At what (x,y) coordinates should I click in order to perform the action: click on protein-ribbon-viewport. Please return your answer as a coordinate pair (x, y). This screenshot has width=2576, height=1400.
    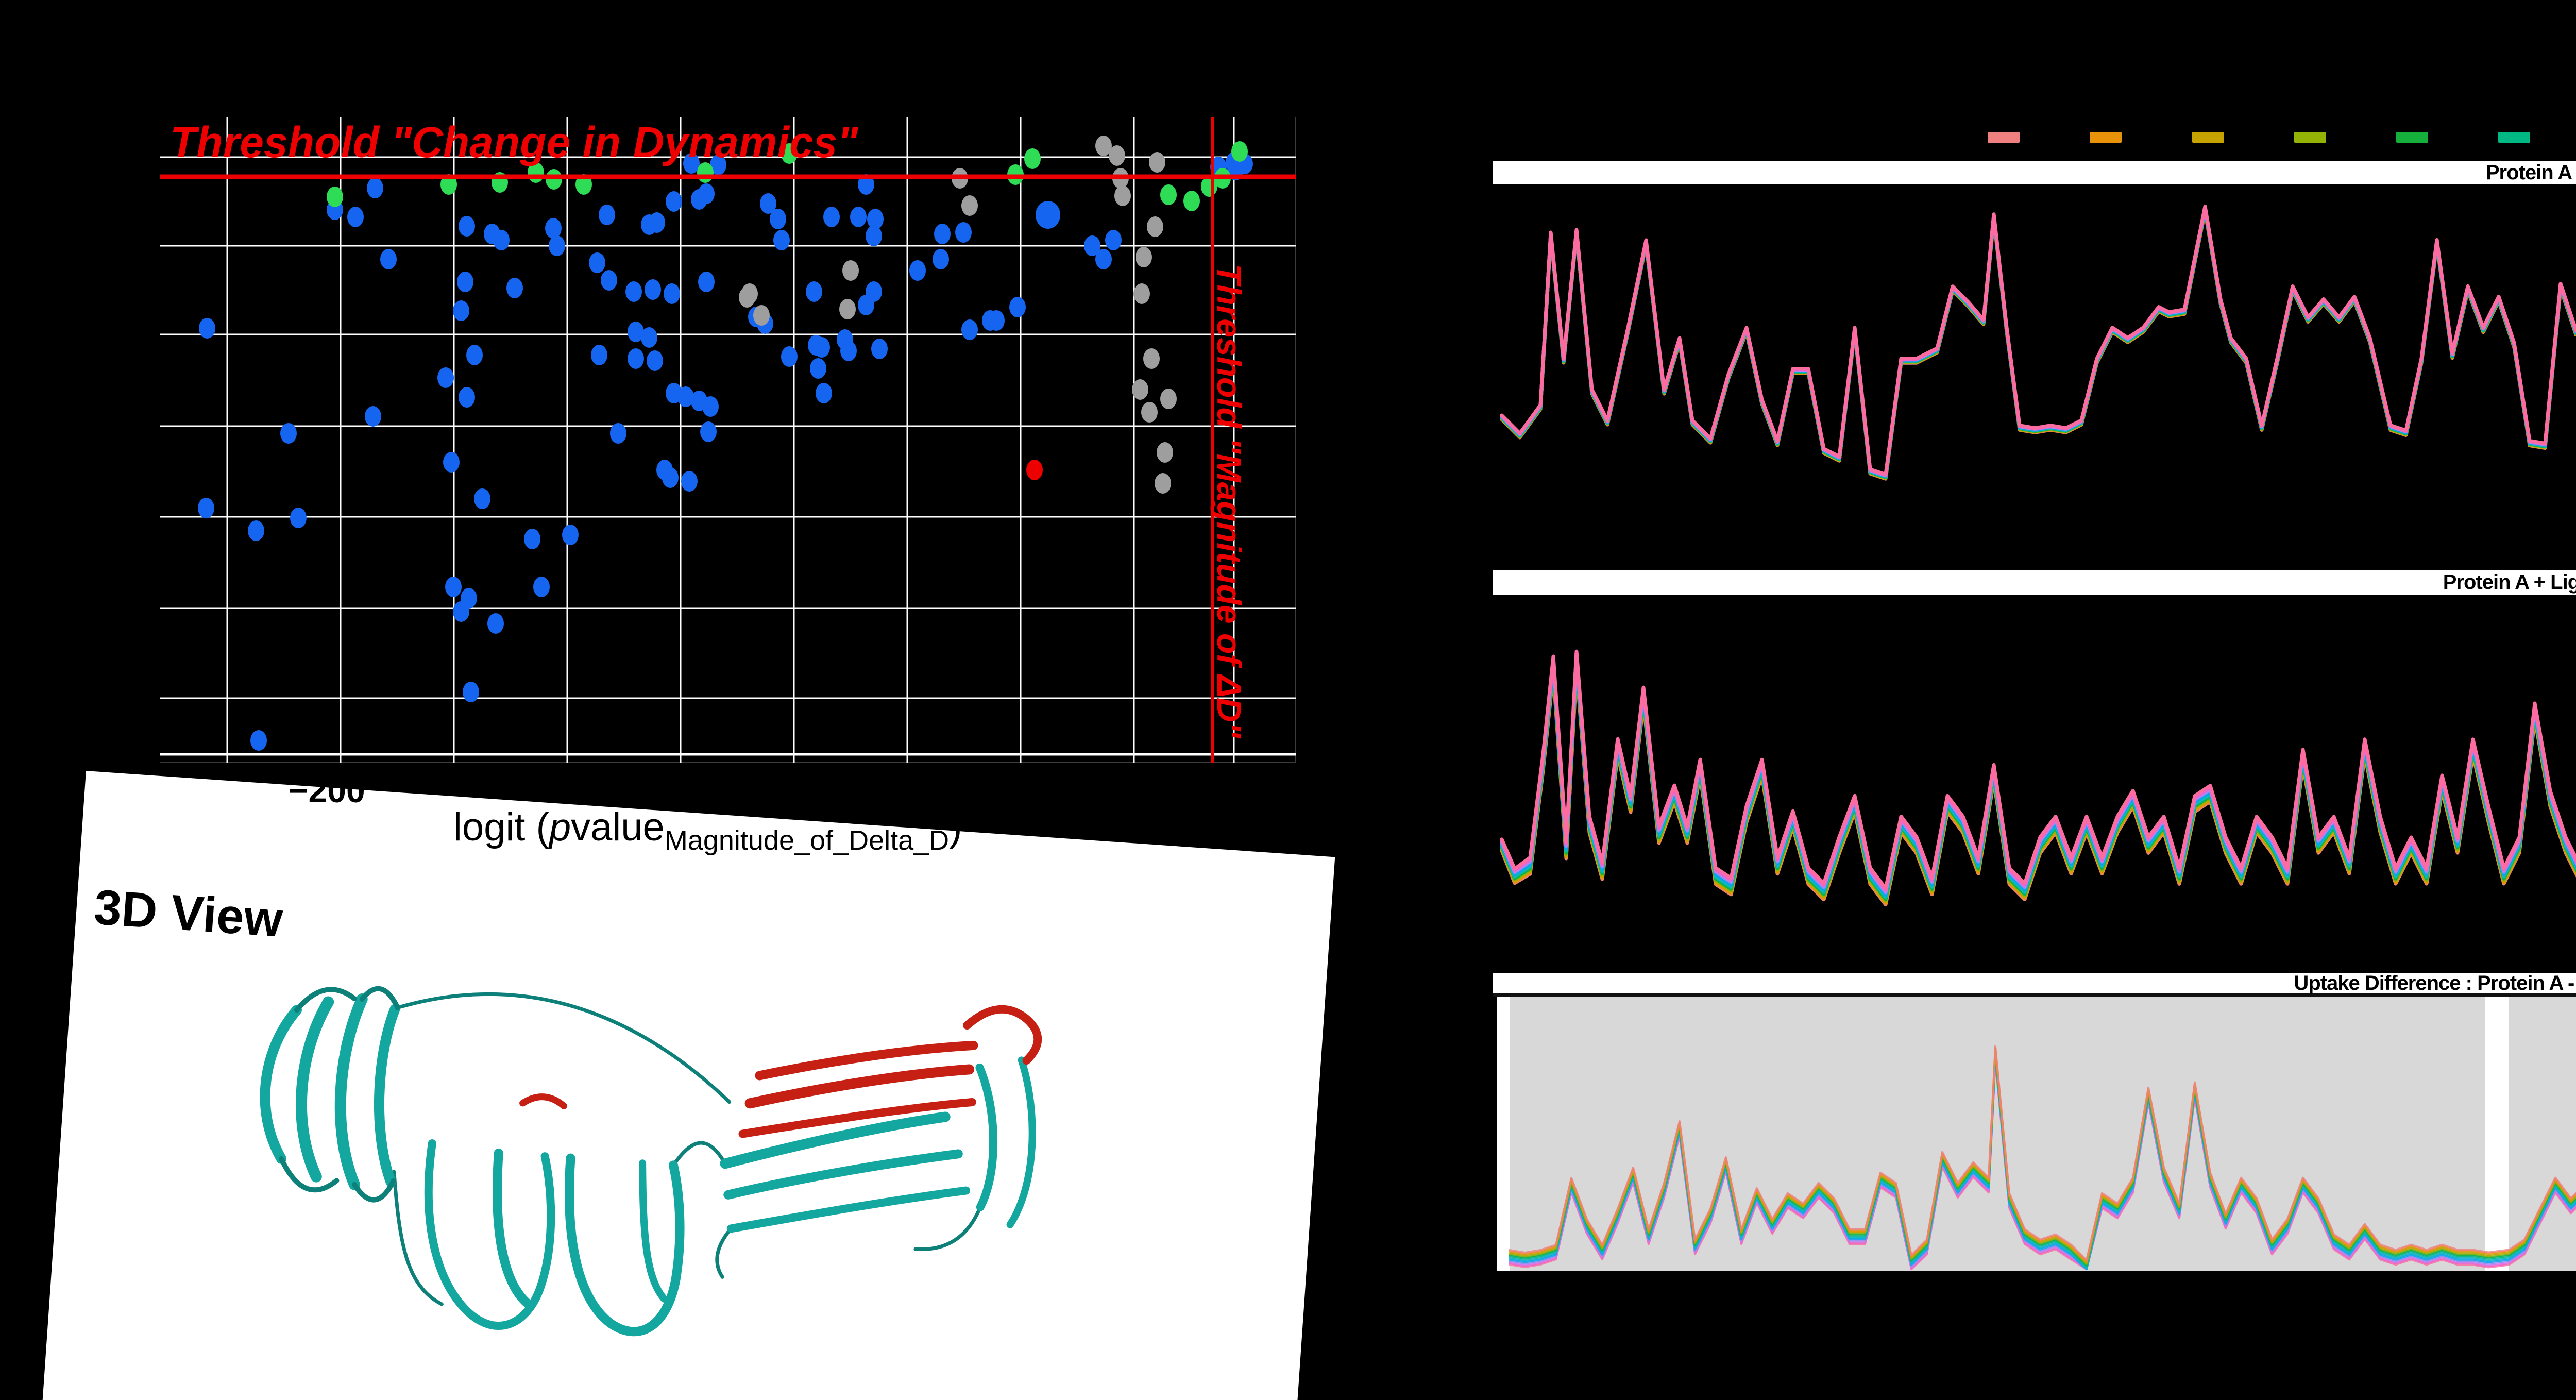
    Looking at the image, I should click on (660, 1156).